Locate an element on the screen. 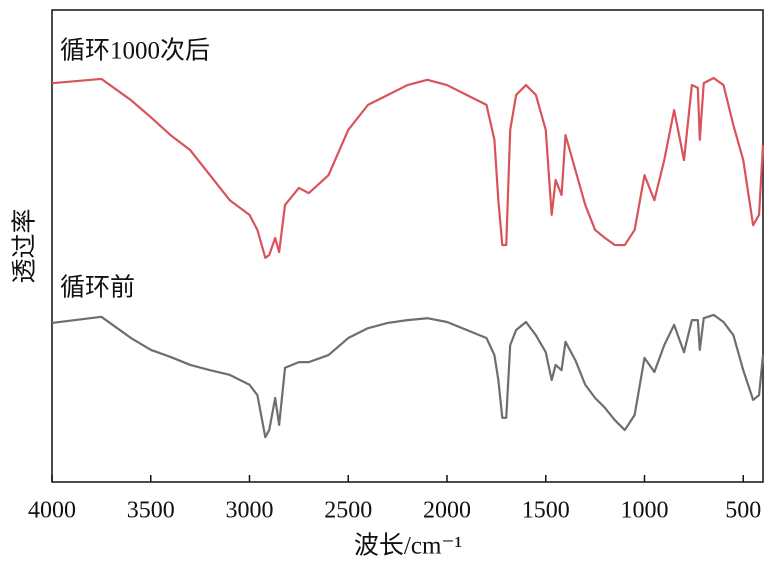 This screenshot has height=569, width=774. x-tick-label: 3500 is located at coordinates (151, 511).